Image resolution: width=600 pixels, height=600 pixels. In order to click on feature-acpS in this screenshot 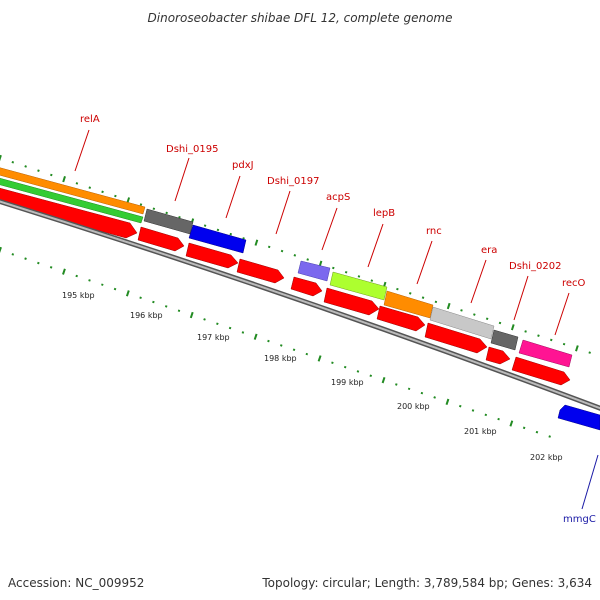, I will do `click(314, 271)`.